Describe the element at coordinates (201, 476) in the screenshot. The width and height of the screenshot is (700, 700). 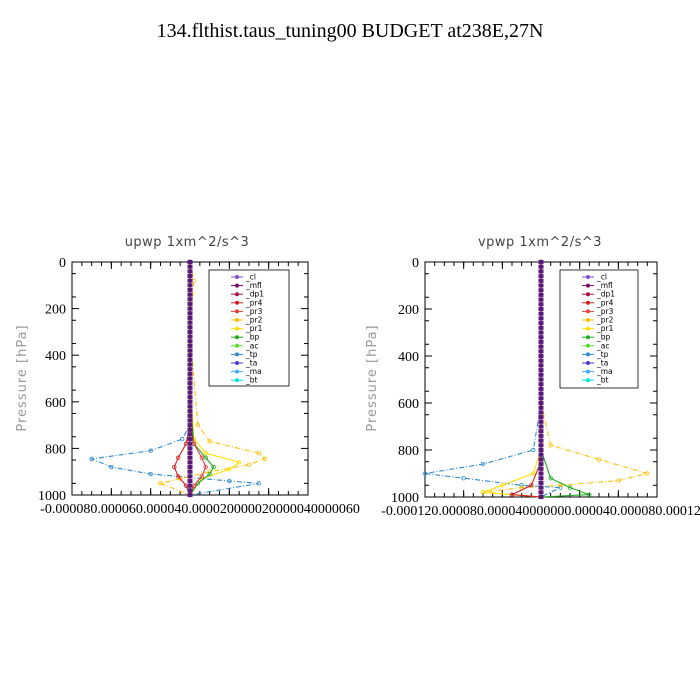
I see `upwp-point-pr3` at that location.